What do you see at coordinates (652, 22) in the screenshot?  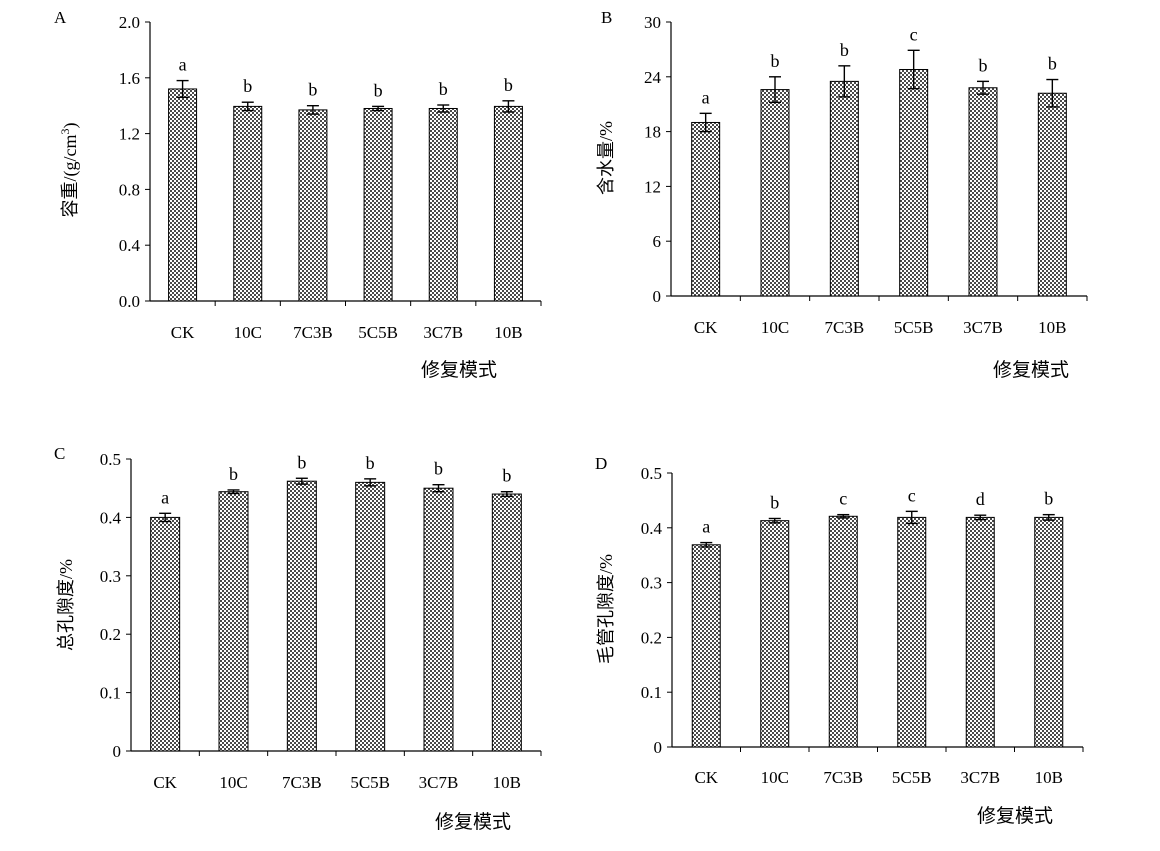 I see `y-tick-label: 30` at bounding box center [652, 22].